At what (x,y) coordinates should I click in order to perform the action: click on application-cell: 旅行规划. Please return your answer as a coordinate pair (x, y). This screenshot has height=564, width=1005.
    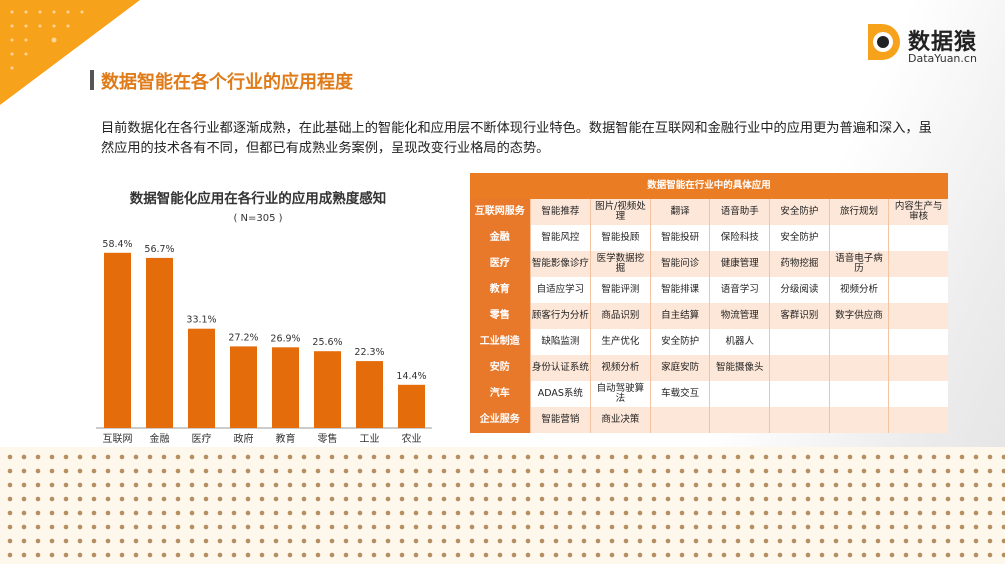
    Looking at the image, I should click on (858, 212).